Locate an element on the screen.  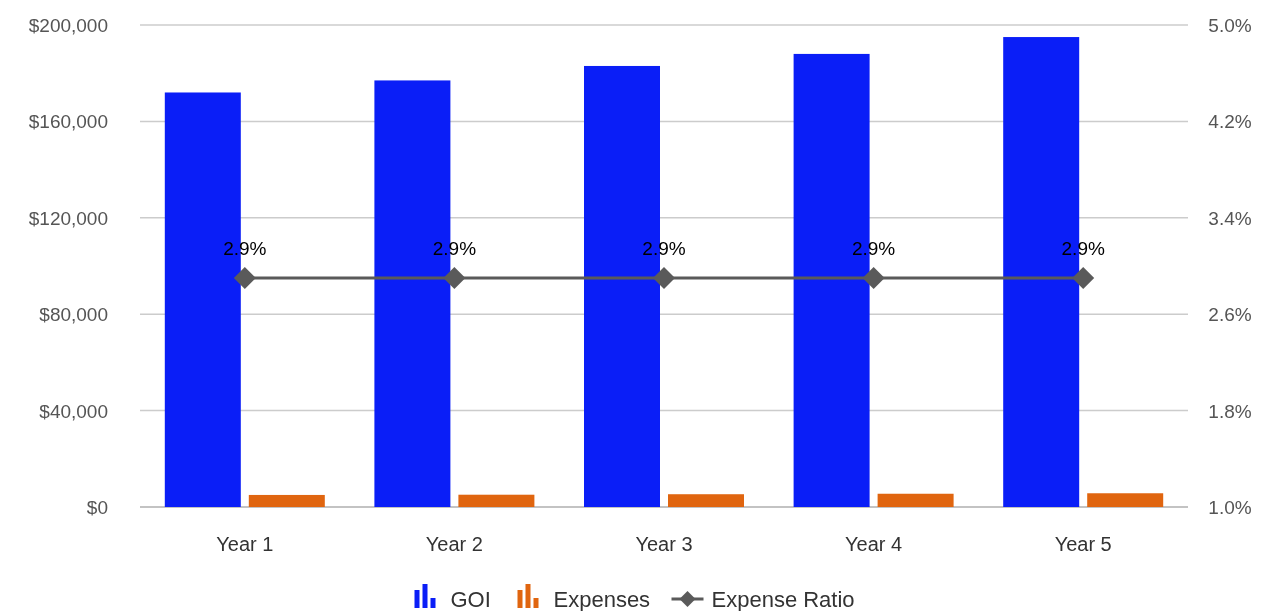
x-tick-label: Year 2 is located at coordinates (454, 544).